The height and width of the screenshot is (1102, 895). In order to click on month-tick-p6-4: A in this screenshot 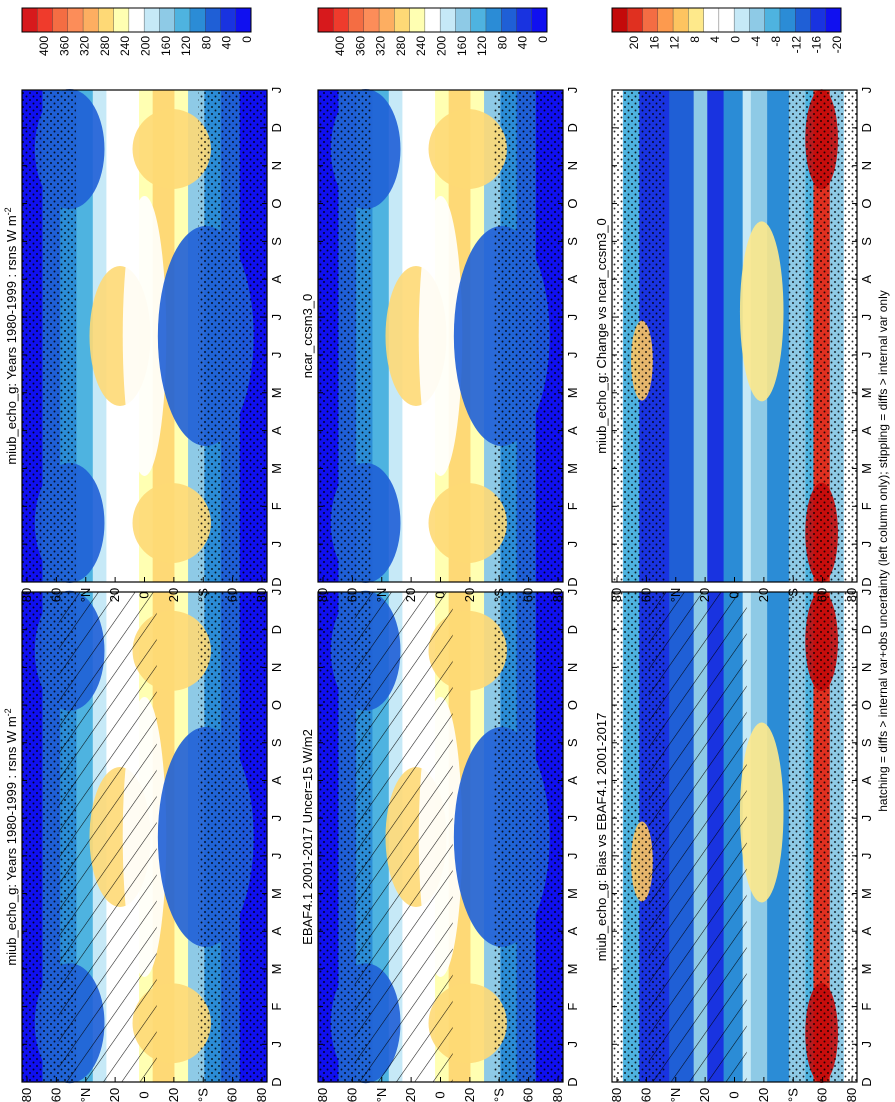, I will do `click(866, 430)`.